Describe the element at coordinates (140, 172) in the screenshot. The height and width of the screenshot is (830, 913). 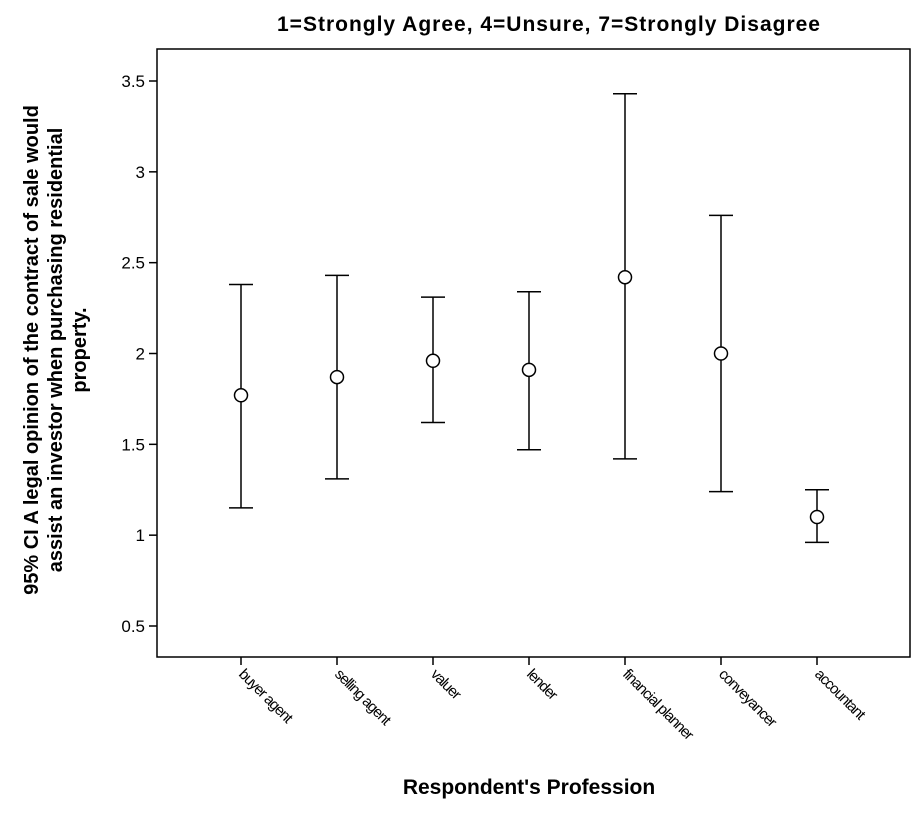
I see `y-tick-label: 3` at that location.